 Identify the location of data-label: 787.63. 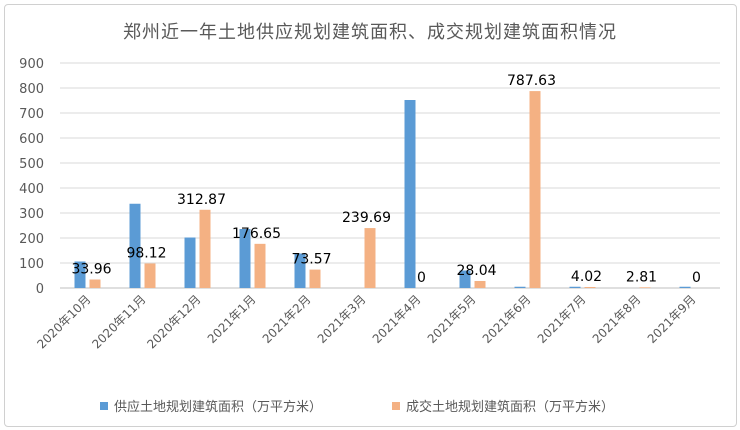
(531, 81).